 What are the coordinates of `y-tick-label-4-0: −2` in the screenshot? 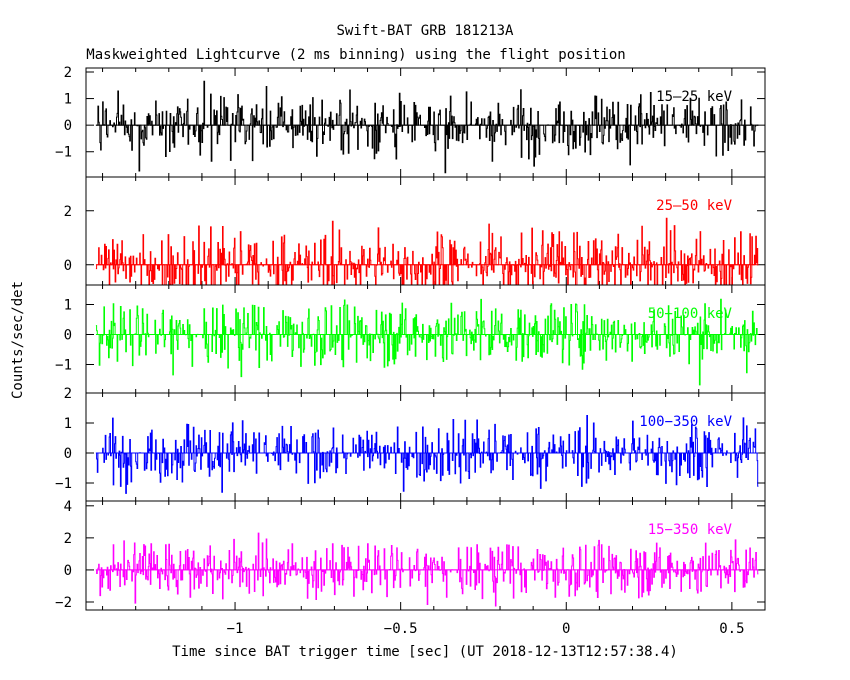 It's located at (63, 603).